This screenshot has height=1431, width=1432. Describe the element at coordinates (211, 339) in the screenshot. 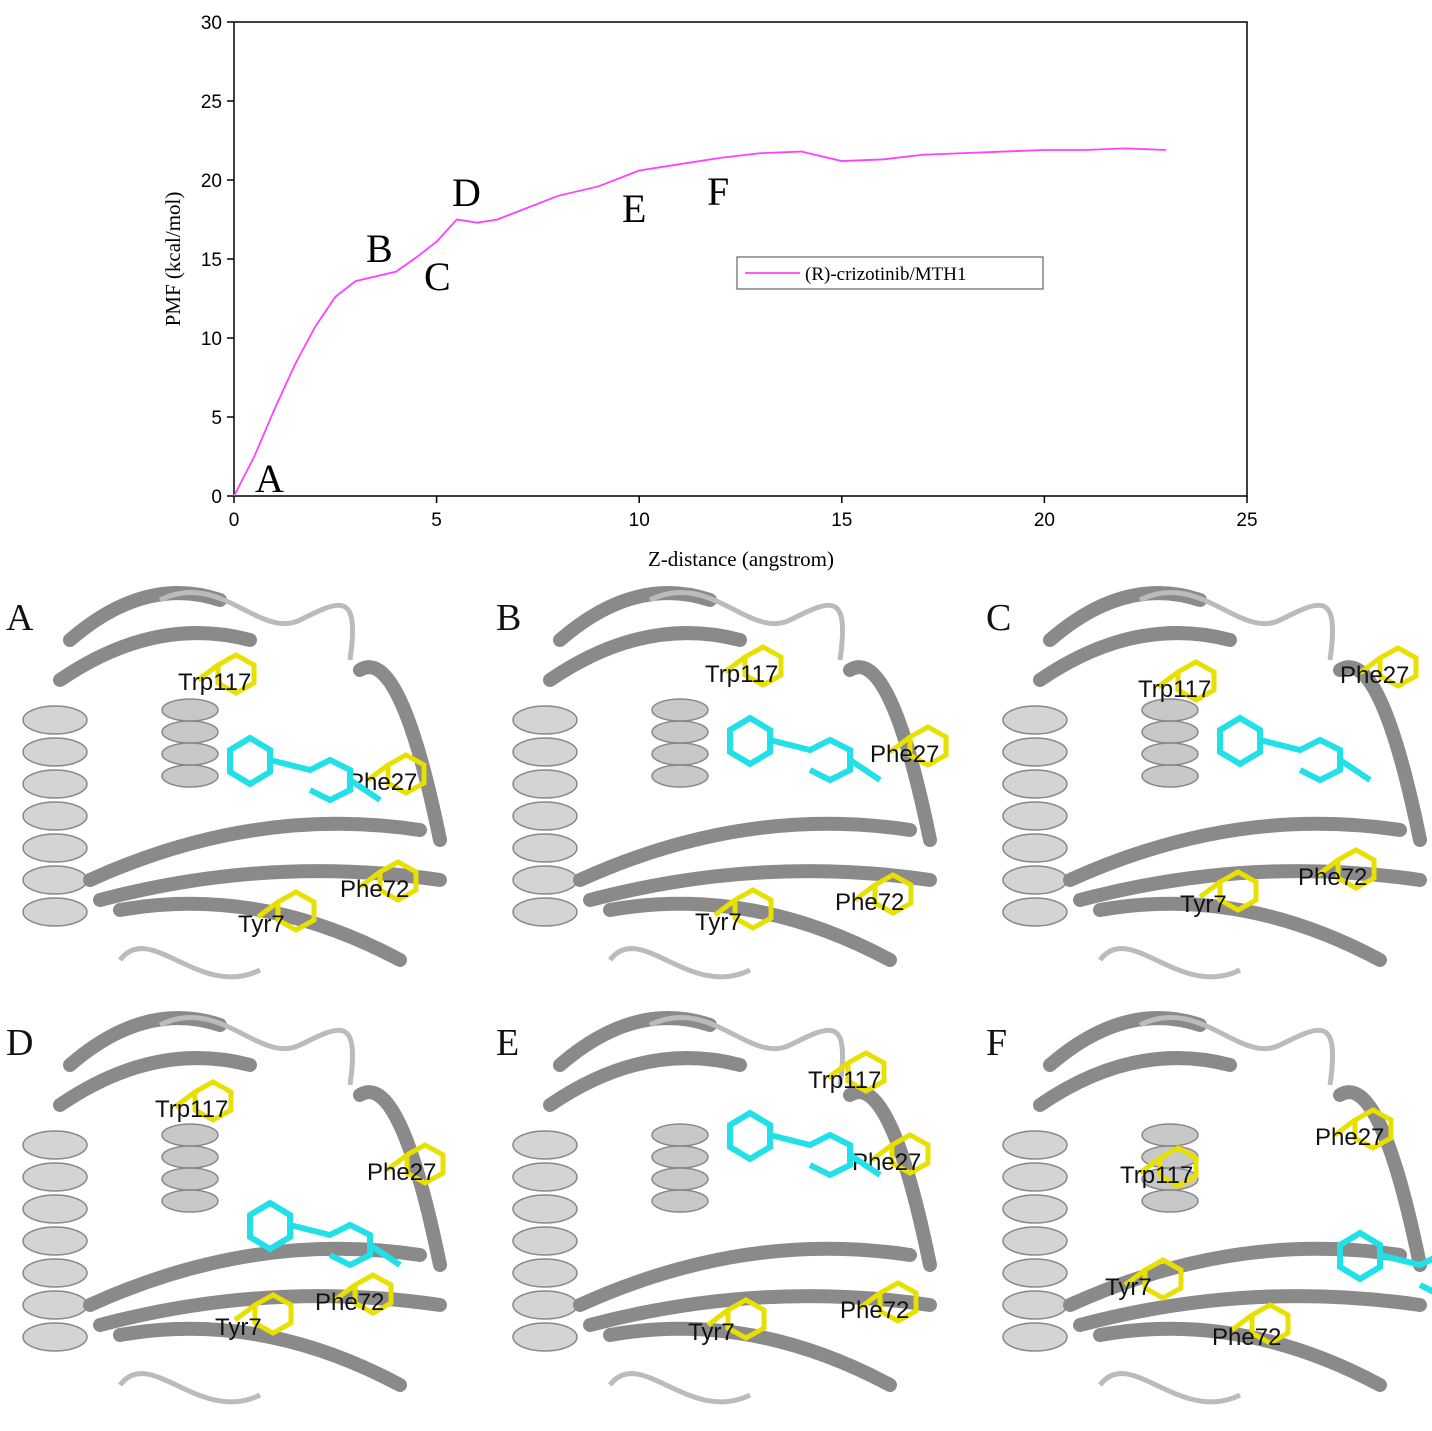

I see `y-tick-label: 10` at that location.